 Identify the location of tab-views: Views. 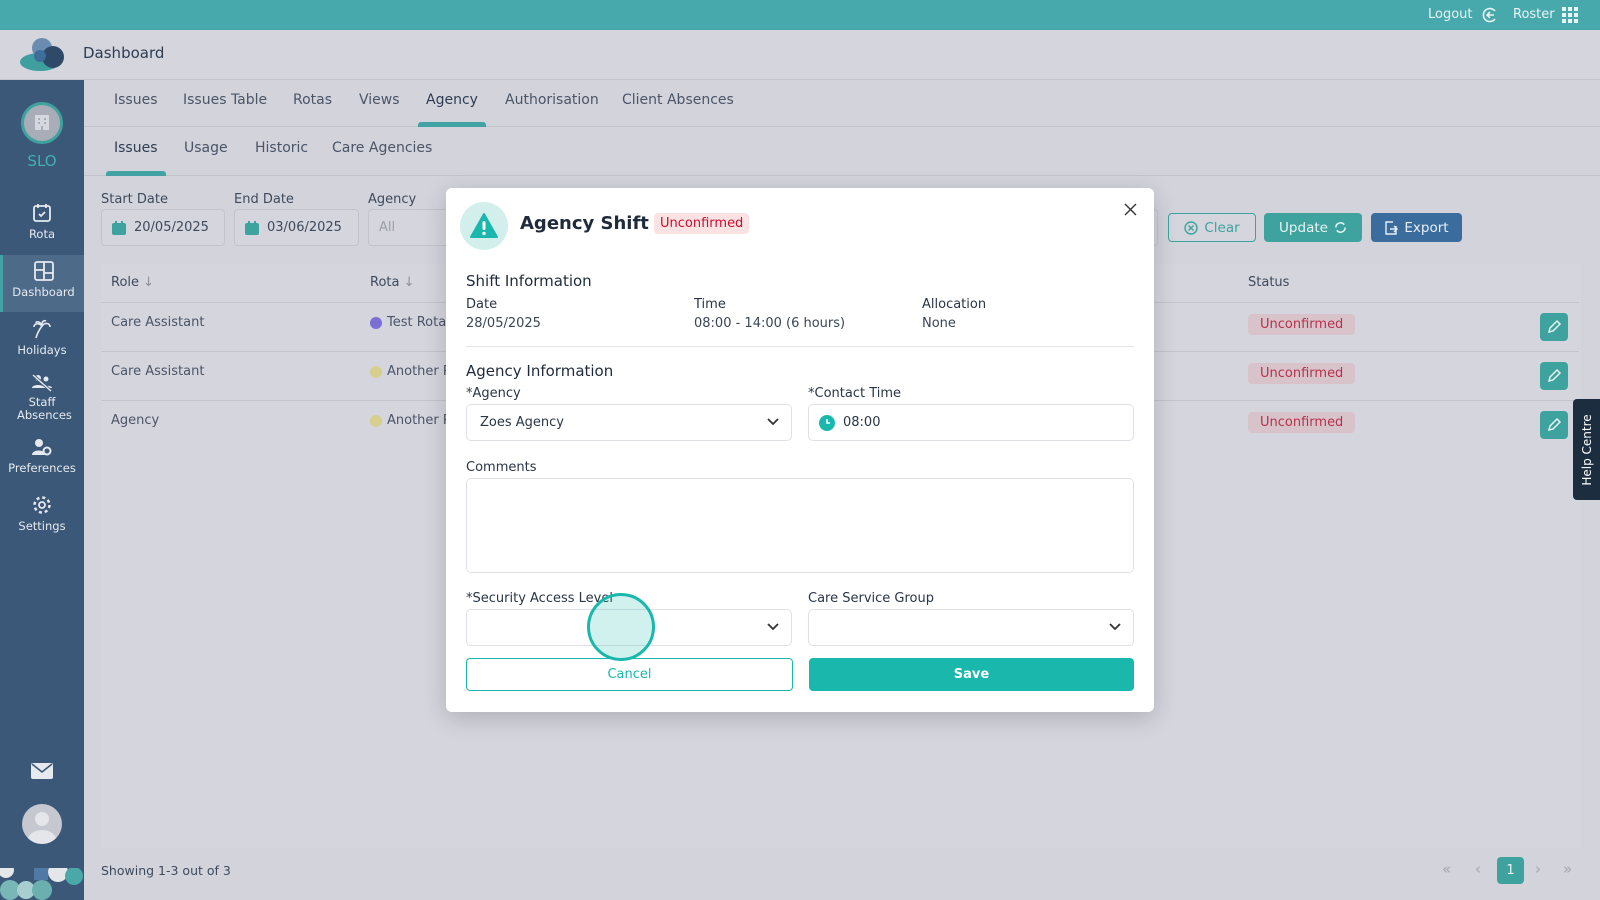
(379, 100).